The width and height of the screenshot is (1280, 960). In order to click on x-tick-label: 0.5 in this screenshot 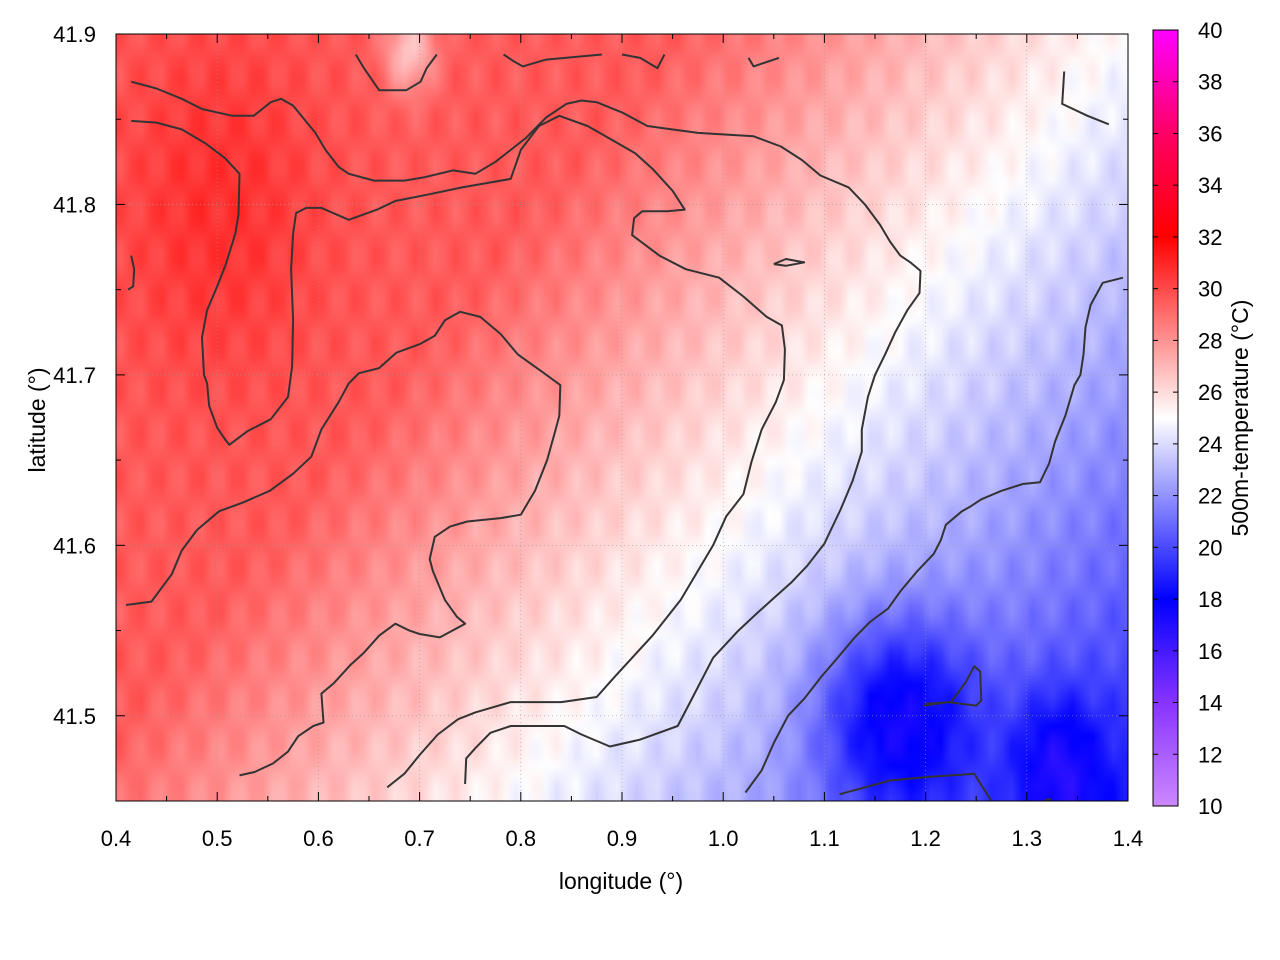, I will do `click(217, 838)`.